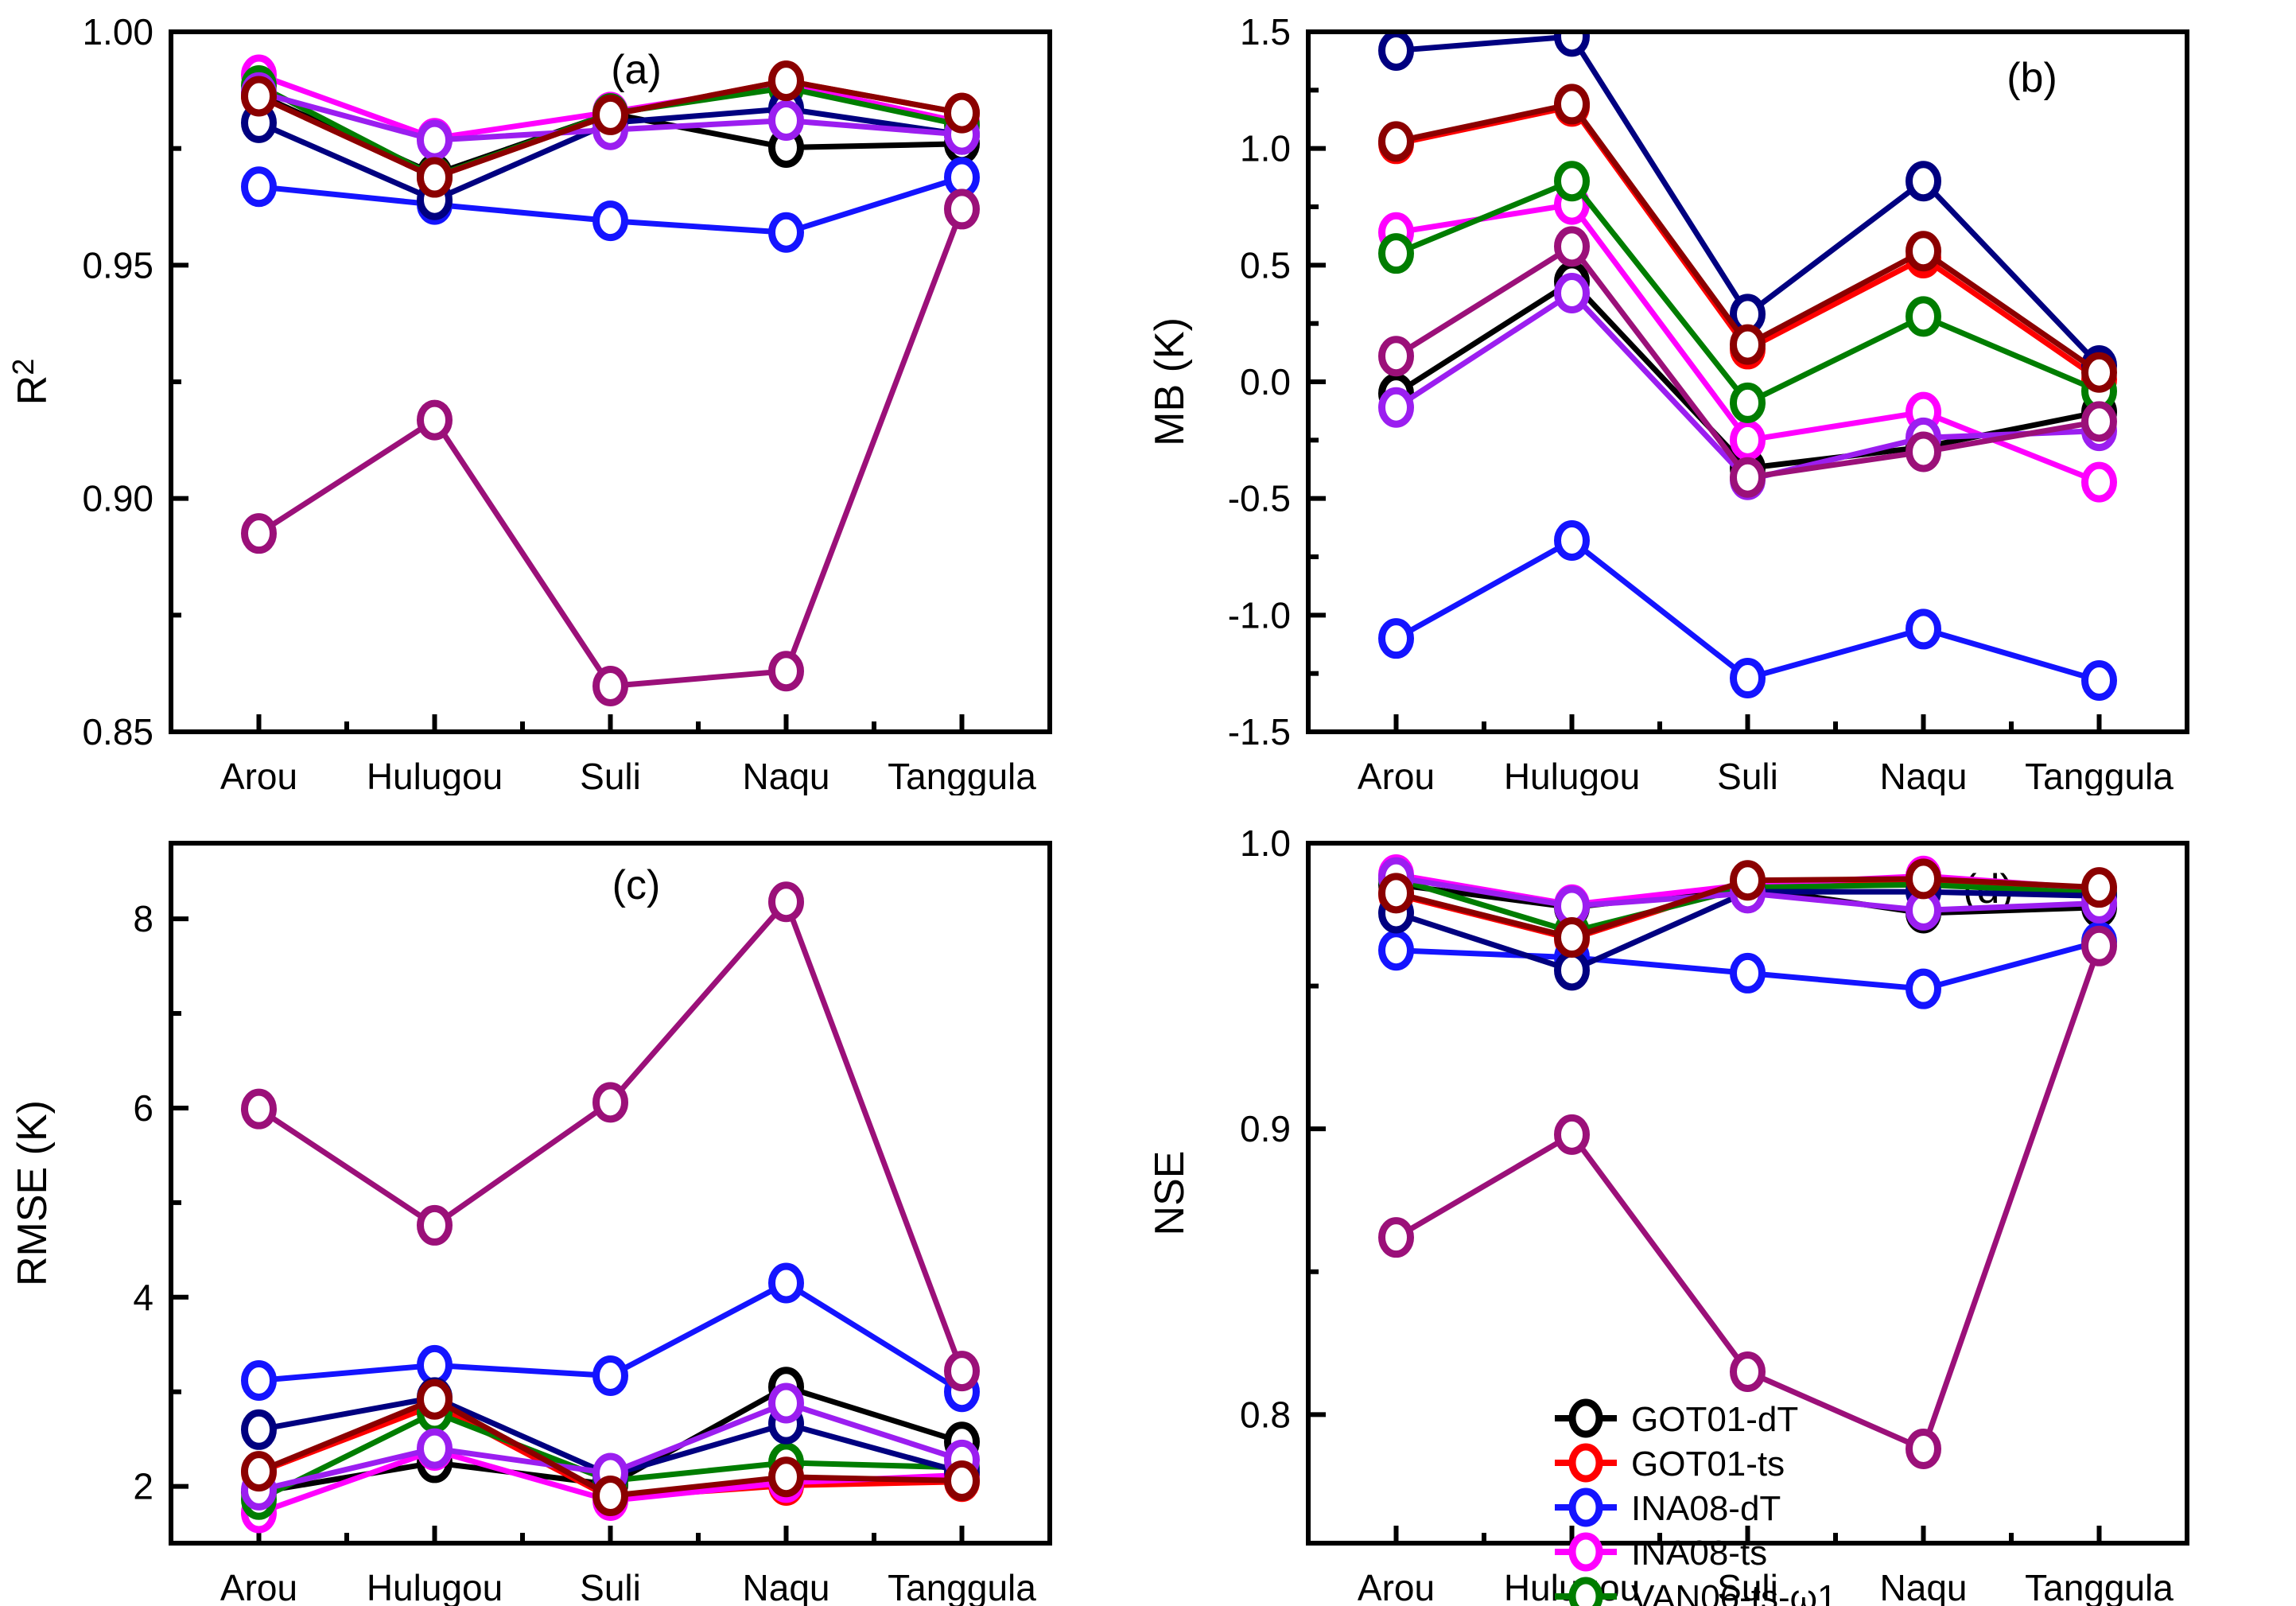 Image resolution: width=2296 pixels, height=1606 pixels. I want to click on y-tick-label: -0.5, so click(1259, 498).